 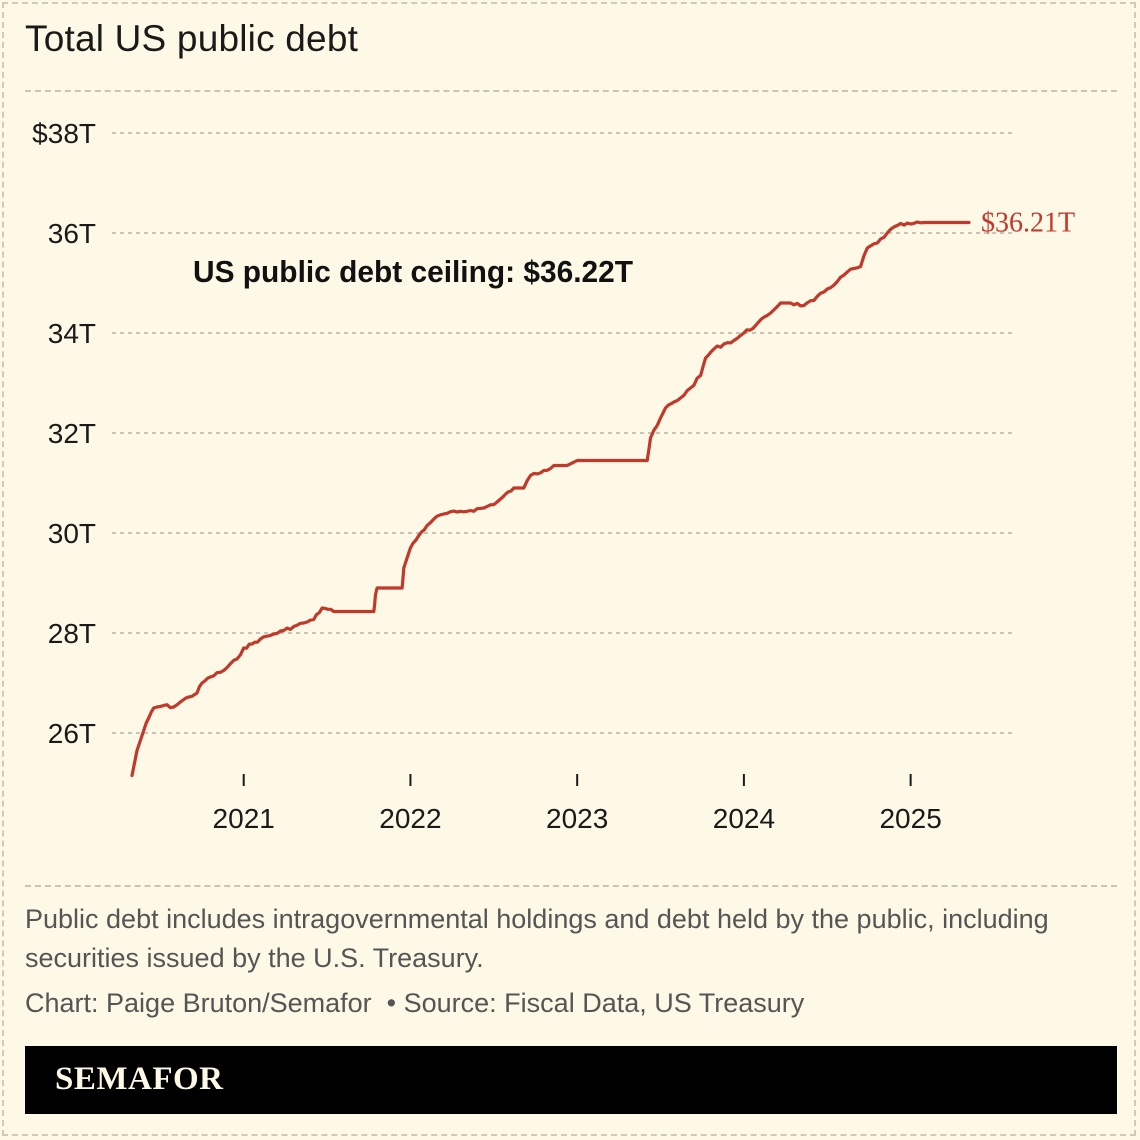 I want to click on x-tick-label: 2024, so click(x=744, y=818).